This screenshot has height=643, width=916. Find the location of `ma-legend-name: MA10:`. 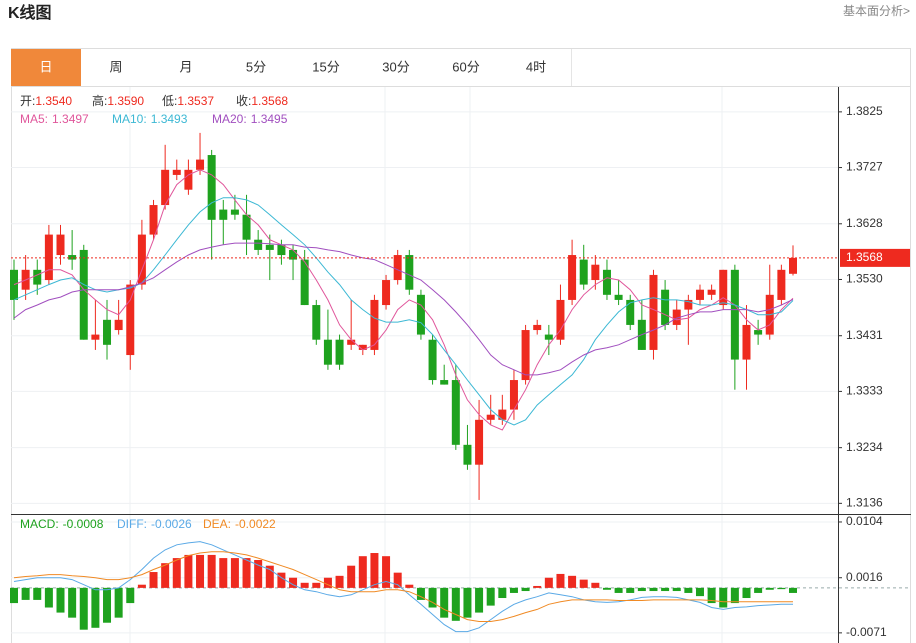

ma-legend-name: MA10: is located at coordinates (129, 119).